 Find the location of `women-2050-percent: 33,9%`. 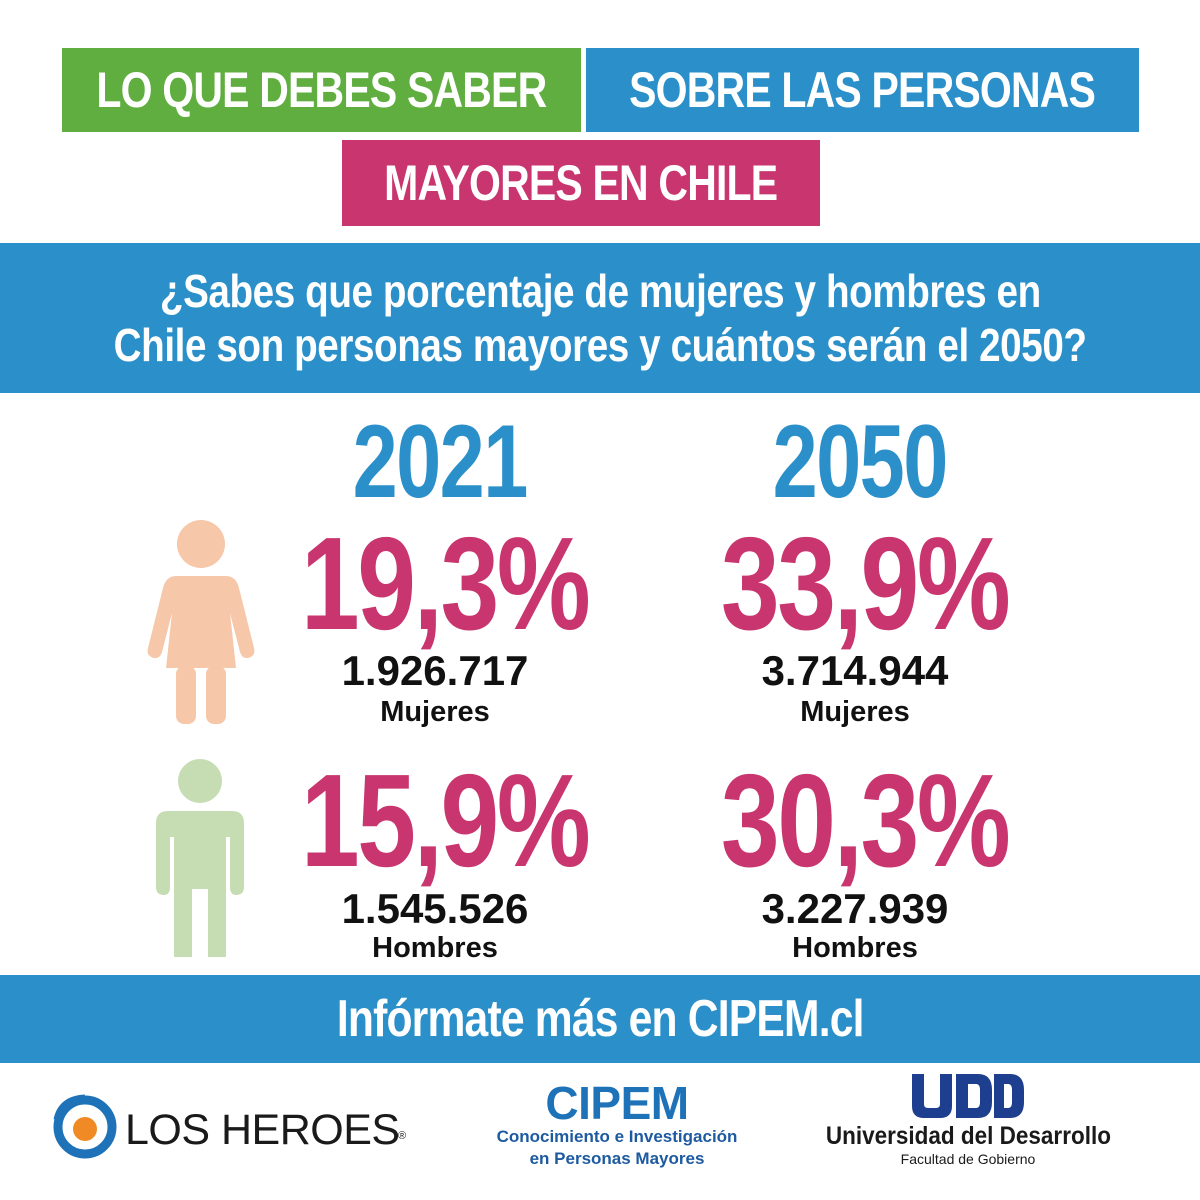

women-2050-percent: 33,9% is located at coordinates (866, 583).